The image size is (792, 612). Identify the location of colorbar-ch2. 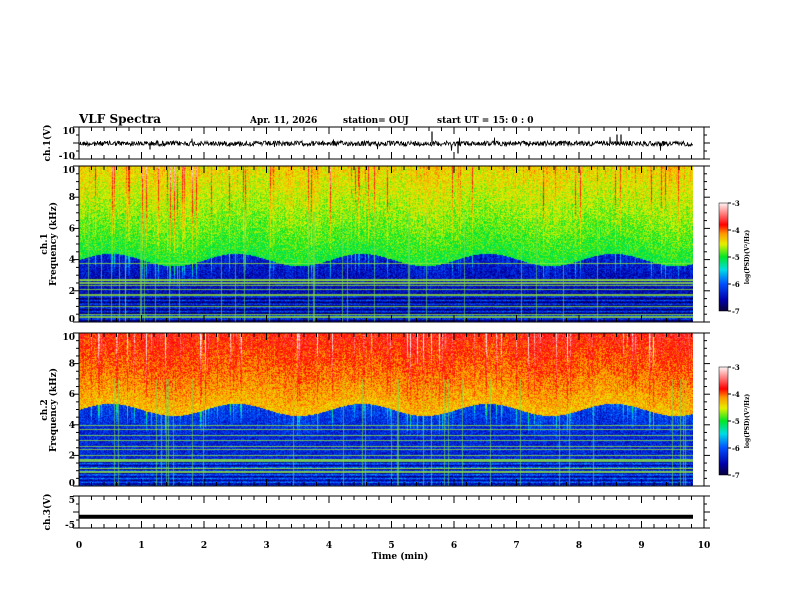
(723, 421).